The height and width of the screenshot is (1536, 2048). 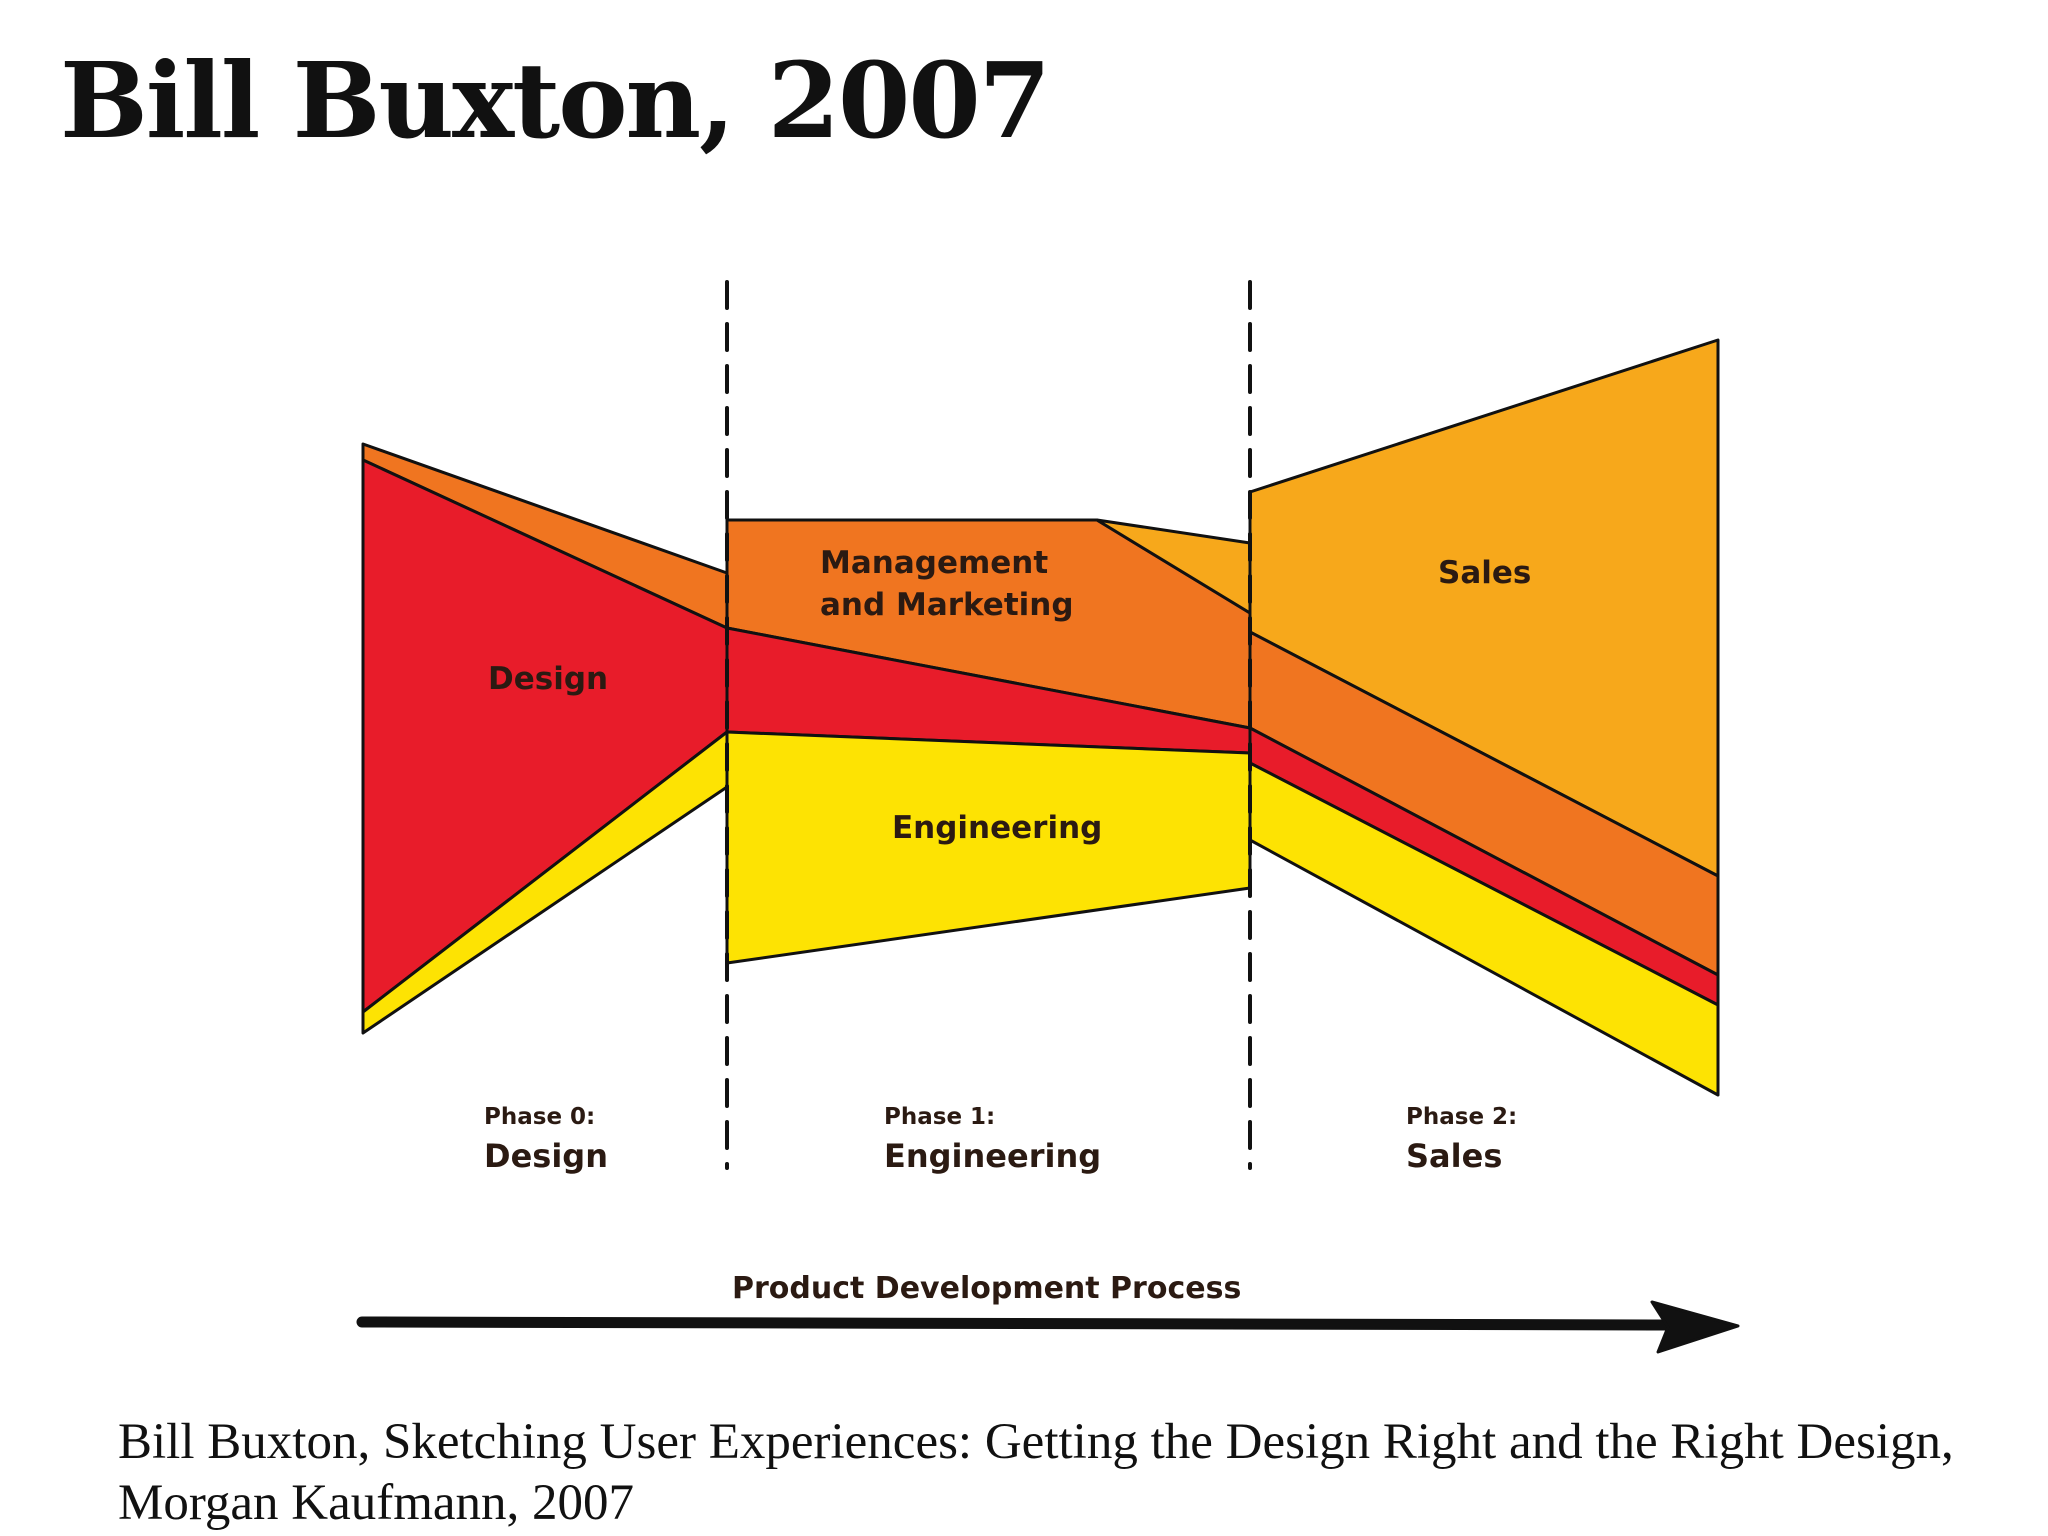 I want to click on phase1-name: Engineering, so click(x=992, y=1156).